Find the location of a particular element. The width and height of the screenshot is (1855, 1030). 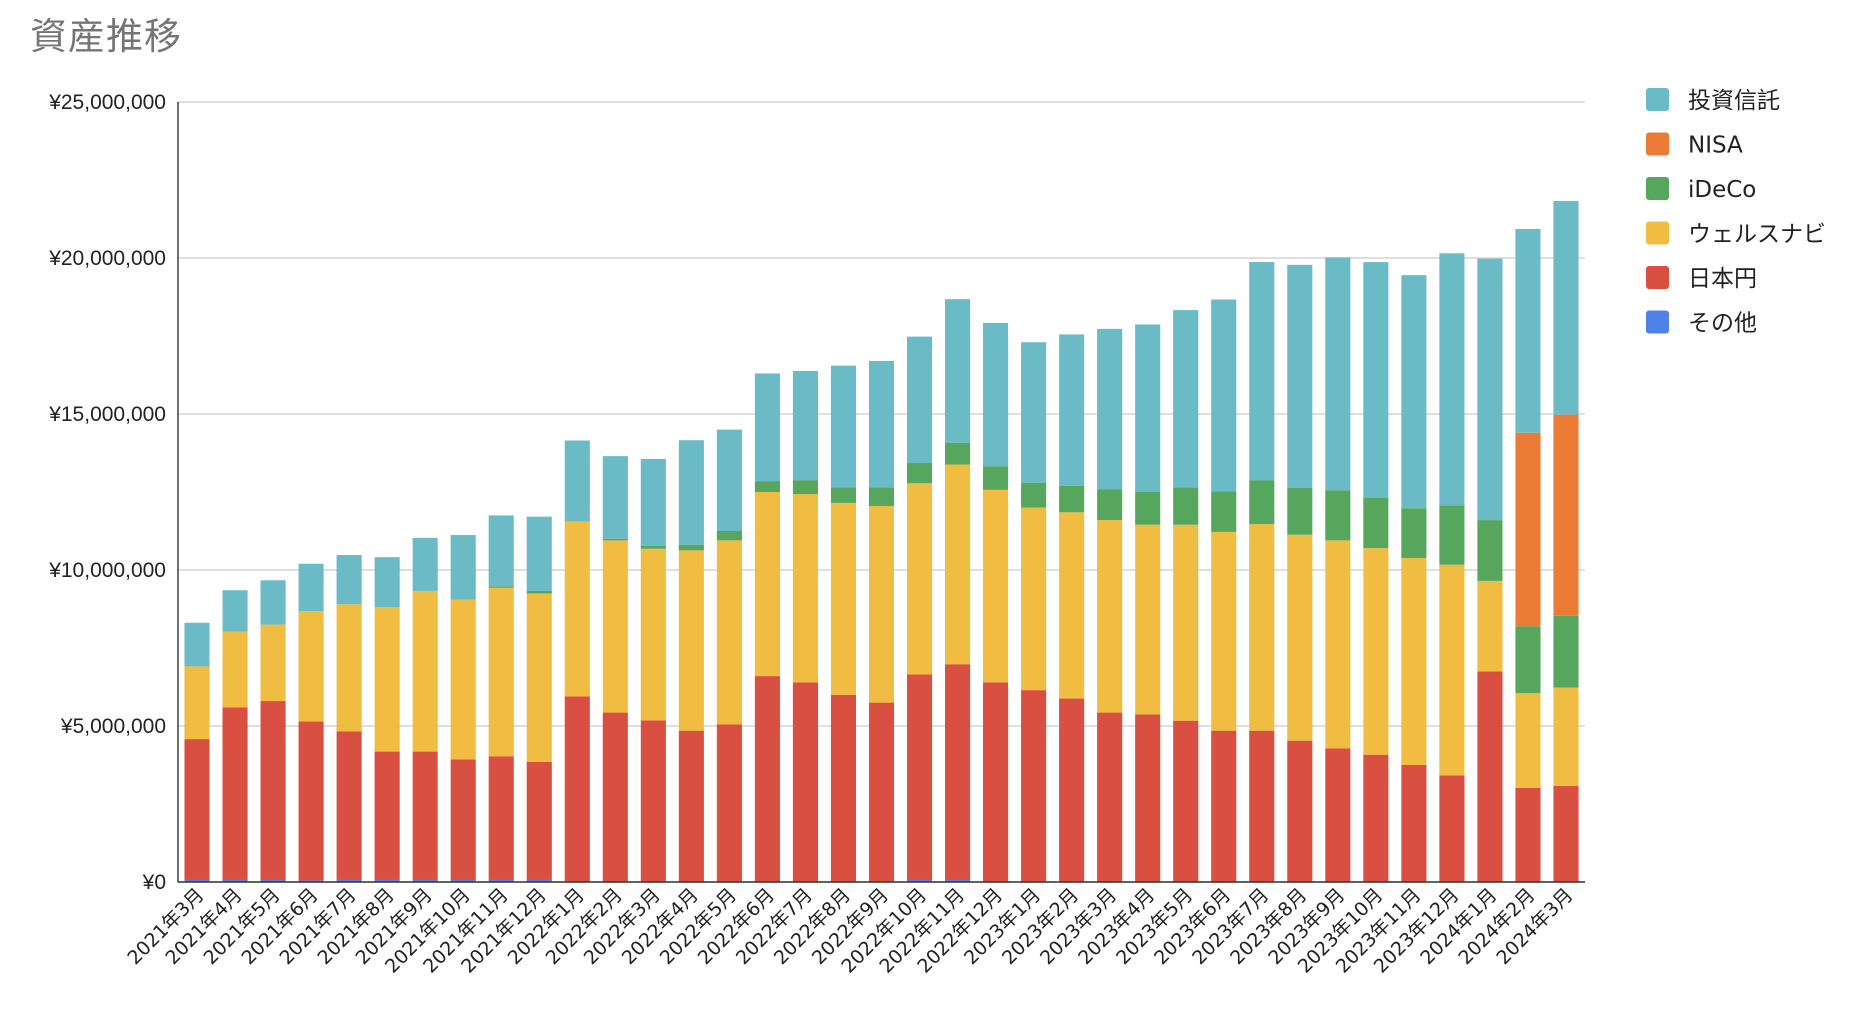

legend-label: ウェルスナビ is located at coordinates (1757, 235).